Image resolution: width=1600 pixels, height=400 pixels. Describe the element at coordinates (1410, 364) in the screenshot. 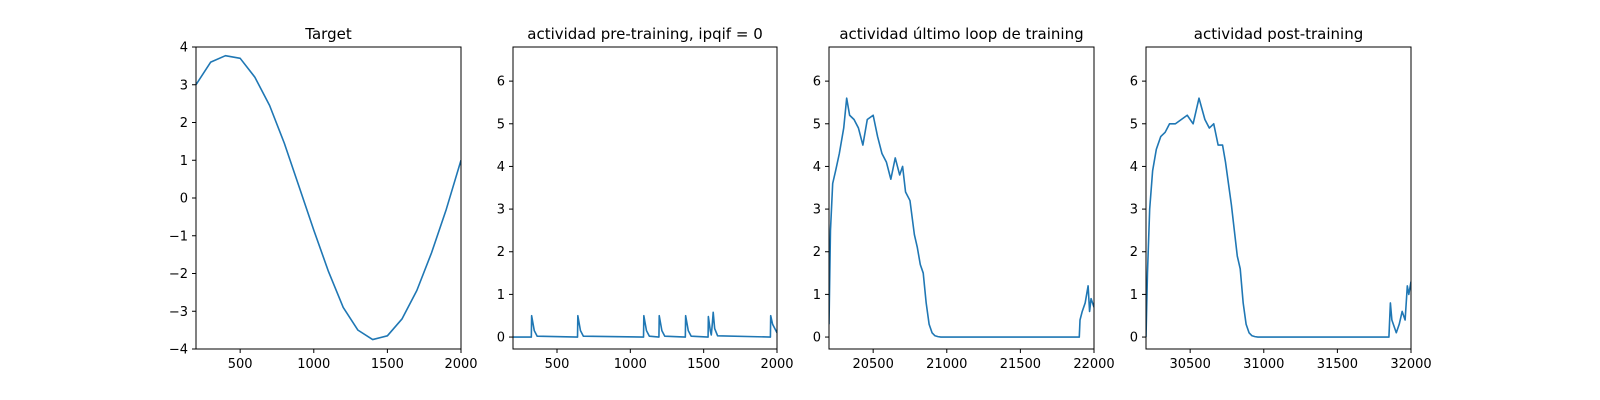

I see `x-tick-label: 32000` at that location.